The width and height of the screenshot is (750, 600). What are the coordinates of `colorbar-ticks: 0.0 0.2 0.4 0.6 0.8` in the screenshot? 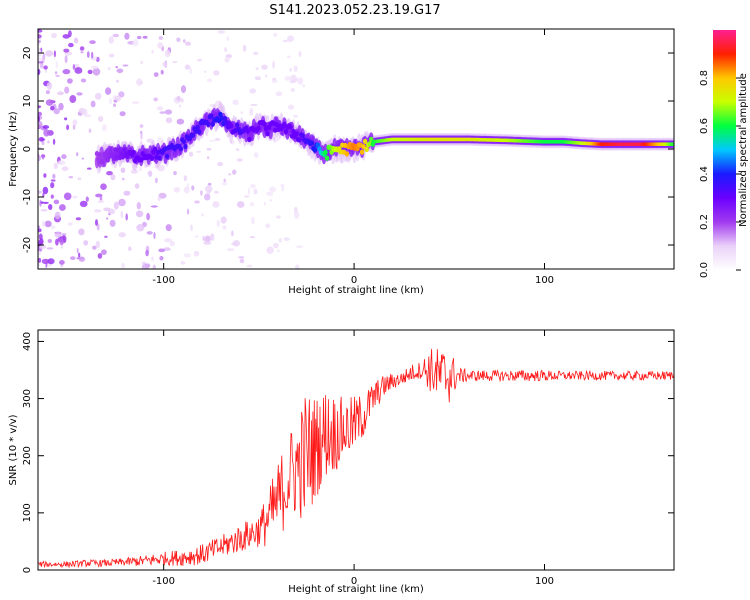 It's located at (720, 174).